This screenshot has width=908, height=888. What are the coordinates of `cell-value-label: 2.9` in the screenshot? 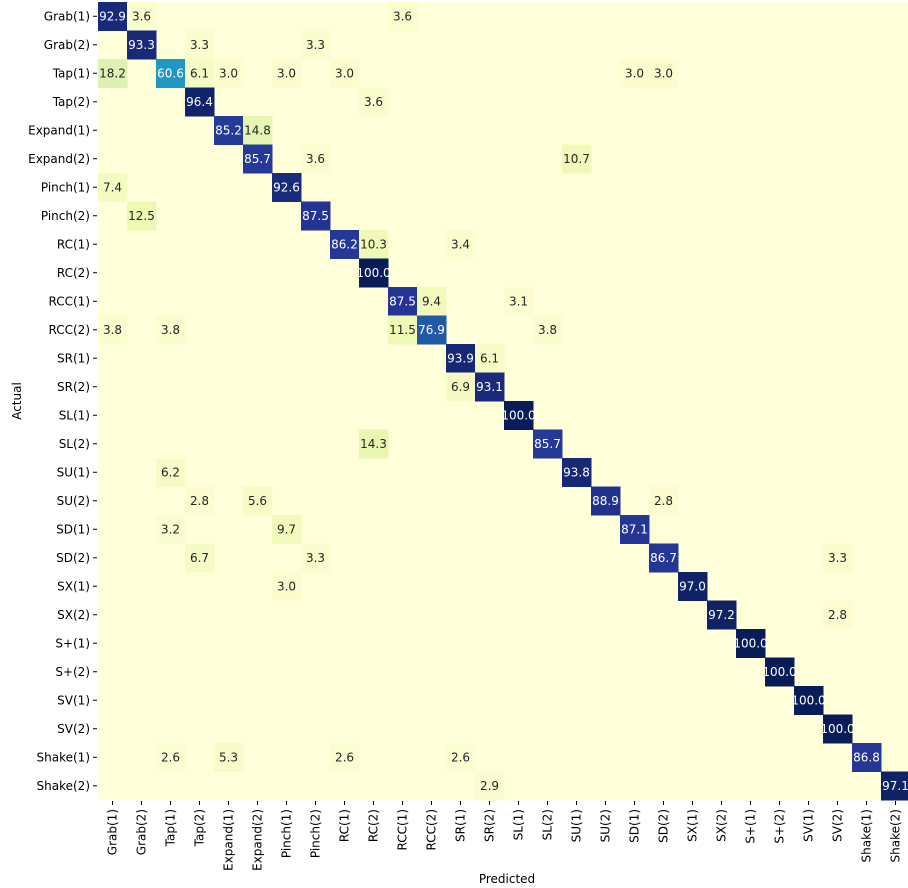 It's located at (489, 786).